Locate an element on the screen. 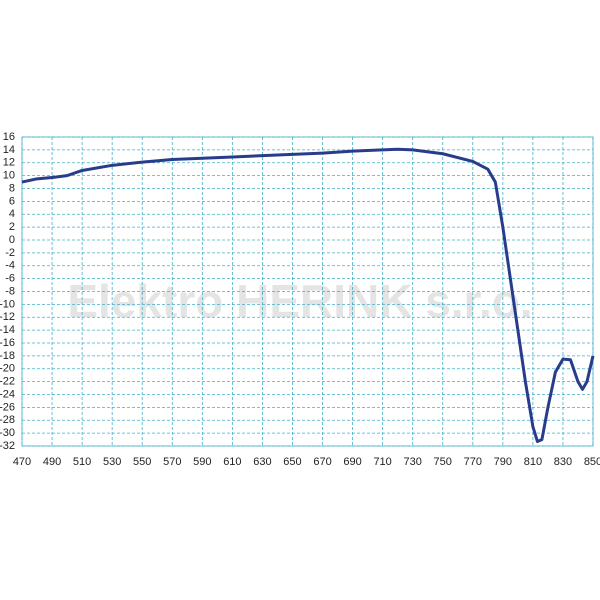  x-tick-label: 770 is located at coordinates (473, 462).